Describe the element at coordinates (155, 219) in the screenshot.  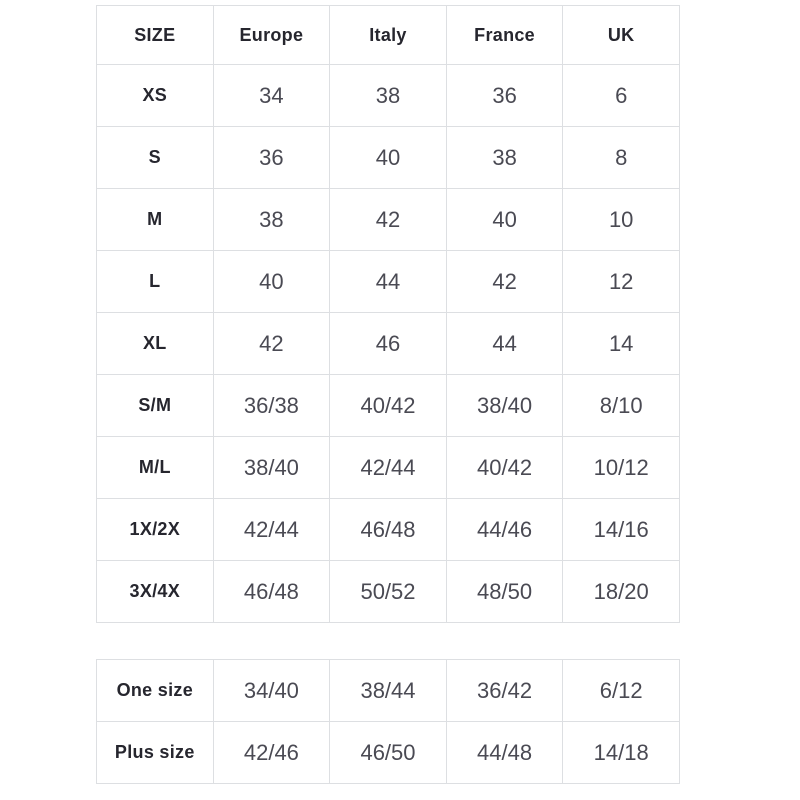
I see `size-label-cell: M` at that location.